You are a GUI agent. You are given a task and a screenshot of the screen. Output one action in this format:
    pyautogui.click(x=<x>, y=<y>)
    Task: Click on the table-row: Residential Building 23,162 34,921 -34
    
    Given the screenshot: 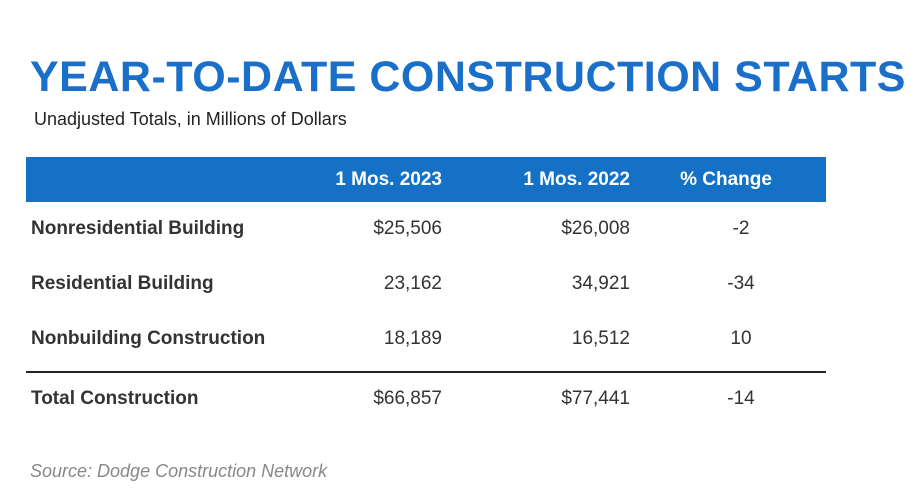 What is the action you would take?
    pyautogui.click(x=426, y=285)
    